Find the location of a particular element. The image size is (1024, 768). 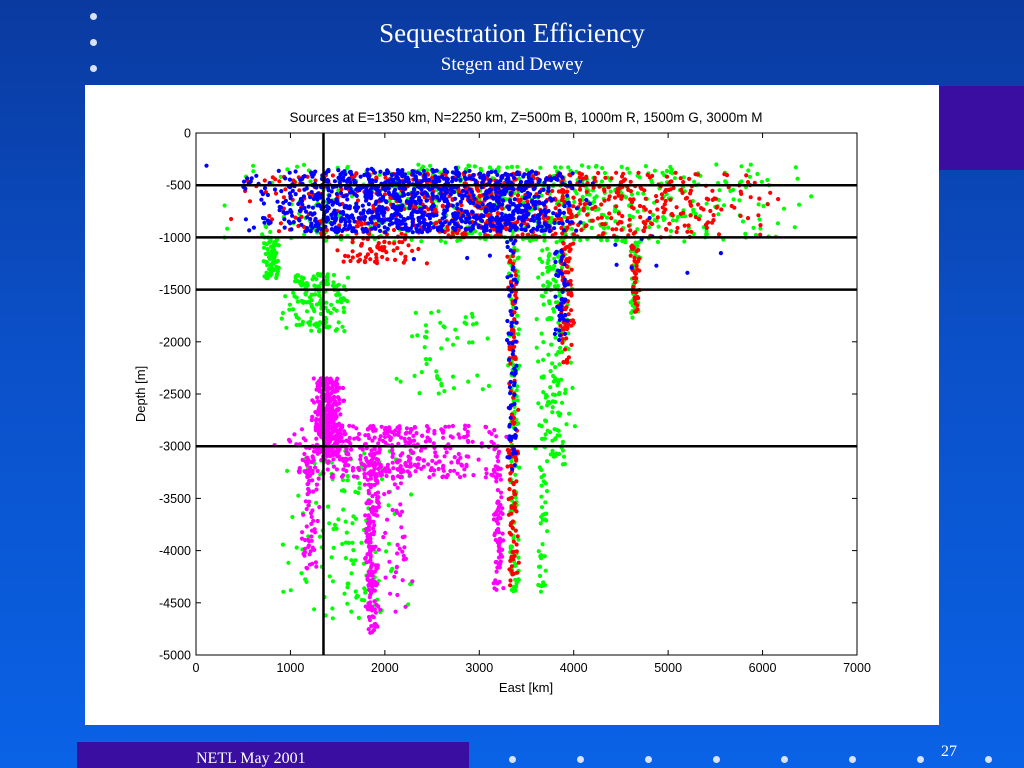

y-tick-label: -3000 is located at coordinates (175, 447).